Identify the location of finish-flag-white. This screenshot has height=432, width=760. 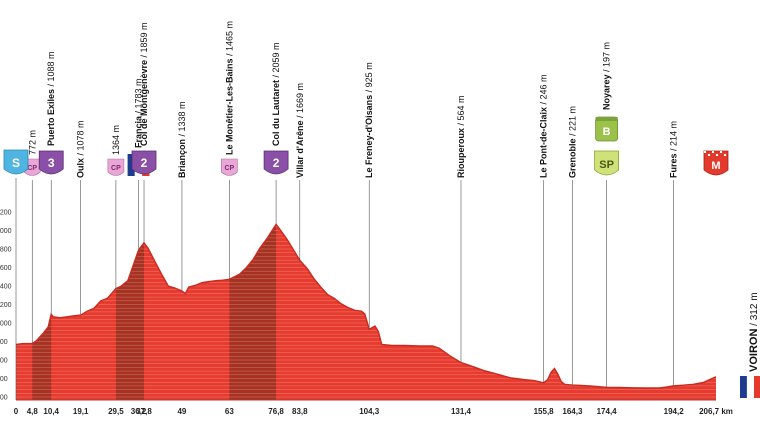
(750, 387).